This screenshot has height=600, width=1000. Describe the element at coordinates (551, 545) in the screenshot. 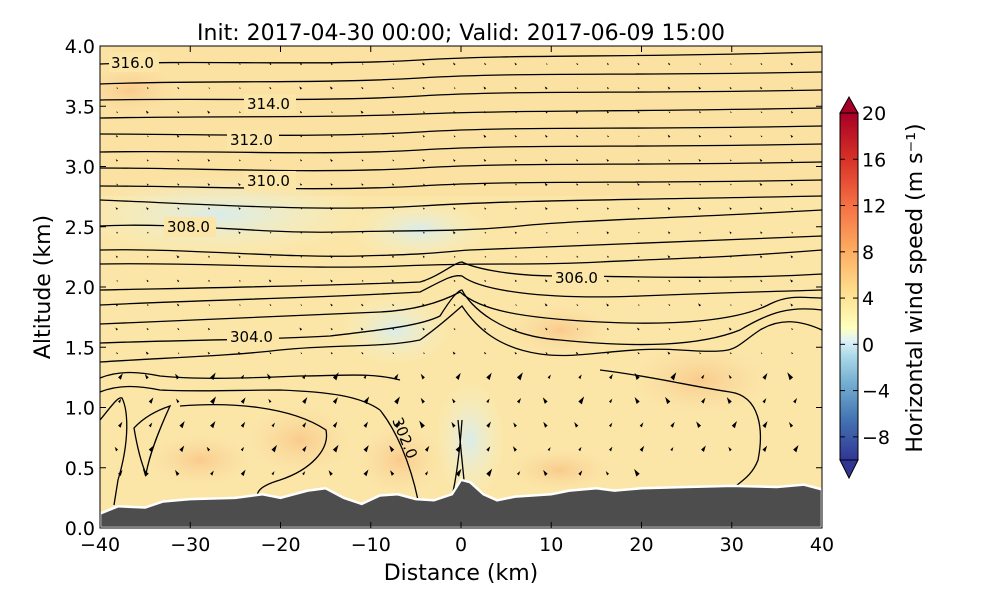

I see `x-tick-label: 10` at that location.